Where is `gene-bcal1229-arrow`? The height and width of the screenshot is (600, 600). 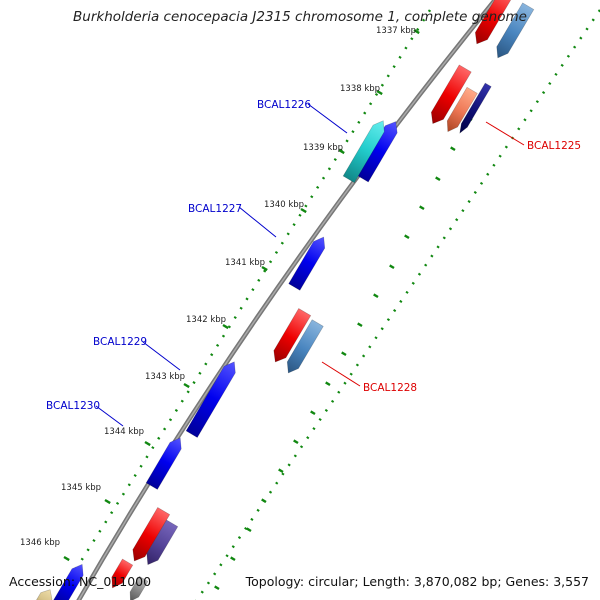
gene-bcal1229-arrow is located at coordinates (210, 399).